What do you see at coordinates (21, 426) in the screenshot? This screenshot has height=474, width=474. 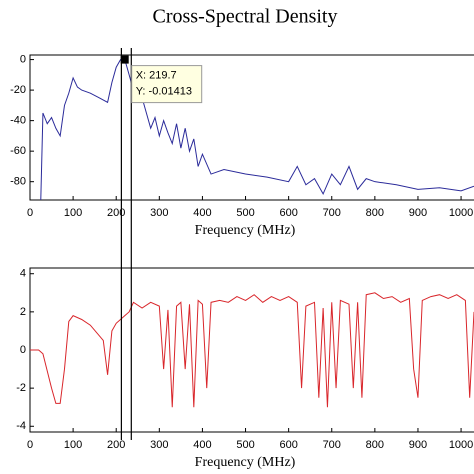 I see `y-tick-label: -4` at bounding box center [21, 426].